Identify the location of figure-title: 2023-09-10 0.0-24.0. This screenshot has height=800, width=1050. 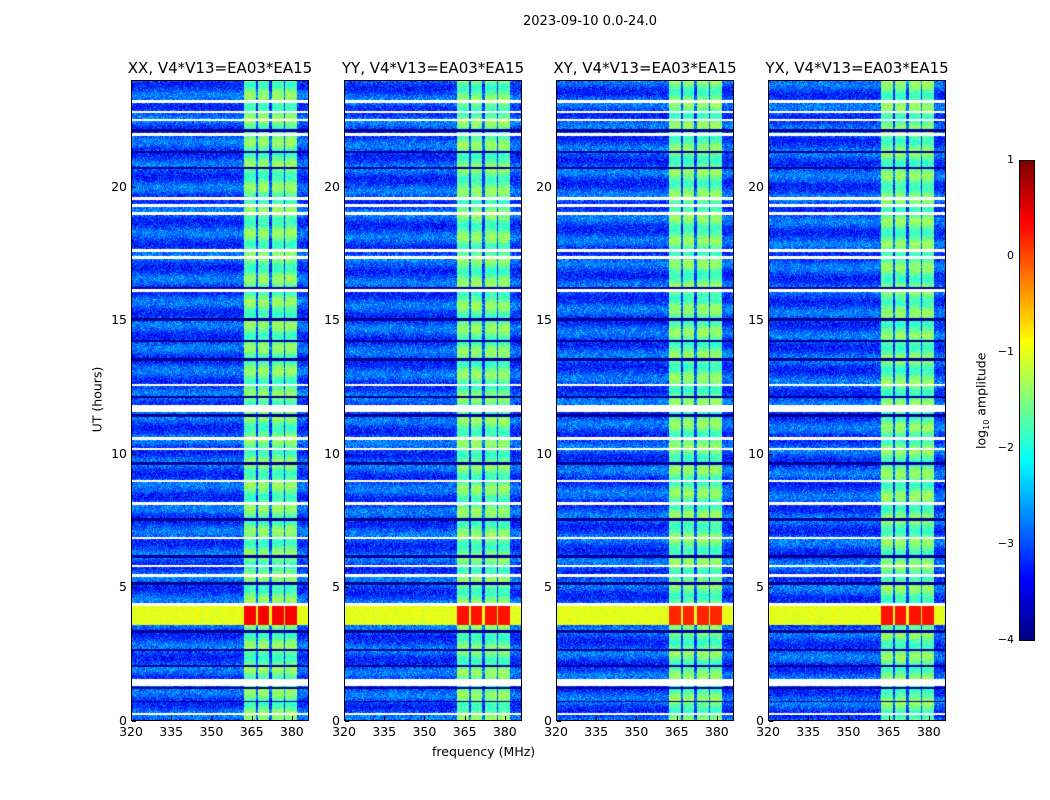
(590, 21).